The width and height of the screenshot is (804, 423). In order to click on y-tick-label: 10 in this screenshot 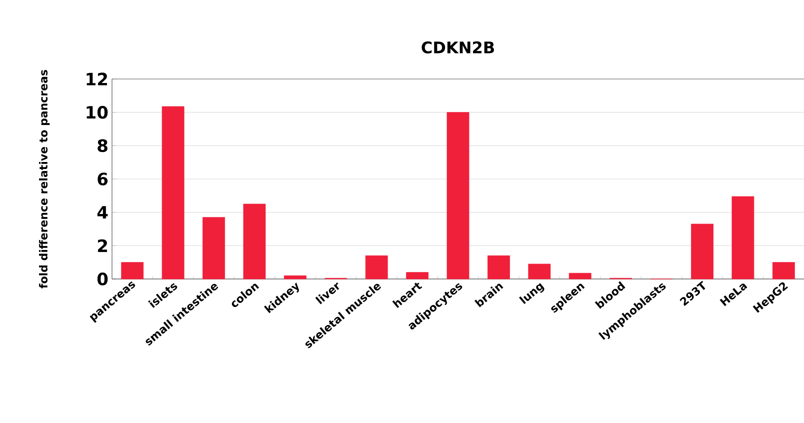, I will do `click(97, 112)`.